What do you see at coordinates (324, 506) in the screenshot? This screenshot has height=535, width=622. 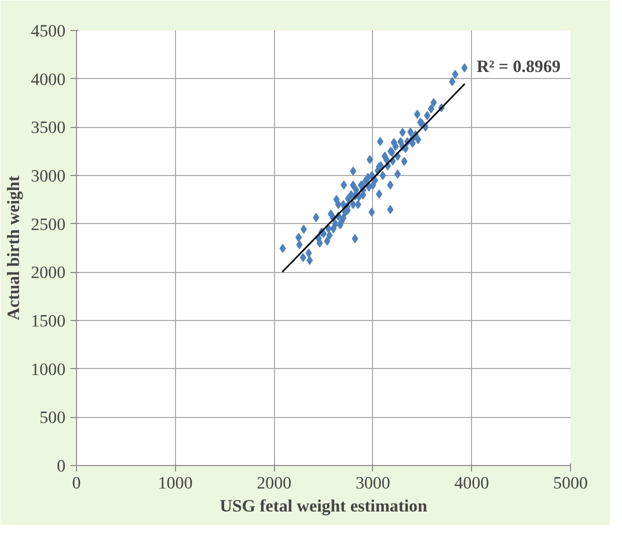 I see `x-axis-title: USG fetal weight estimation` at bounding box center [324, 506].